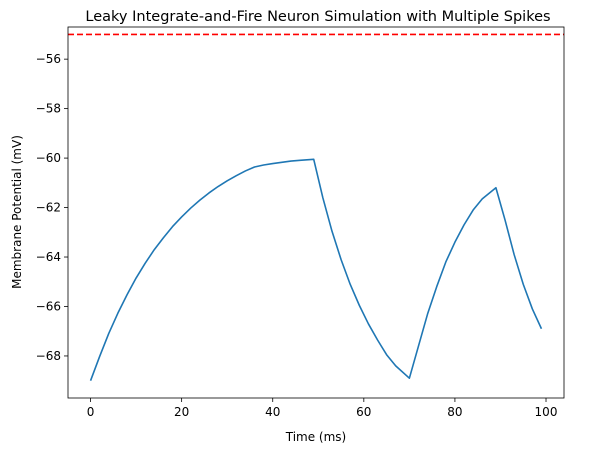  I want to click on x-tick-label: 40, so click(272, 412).